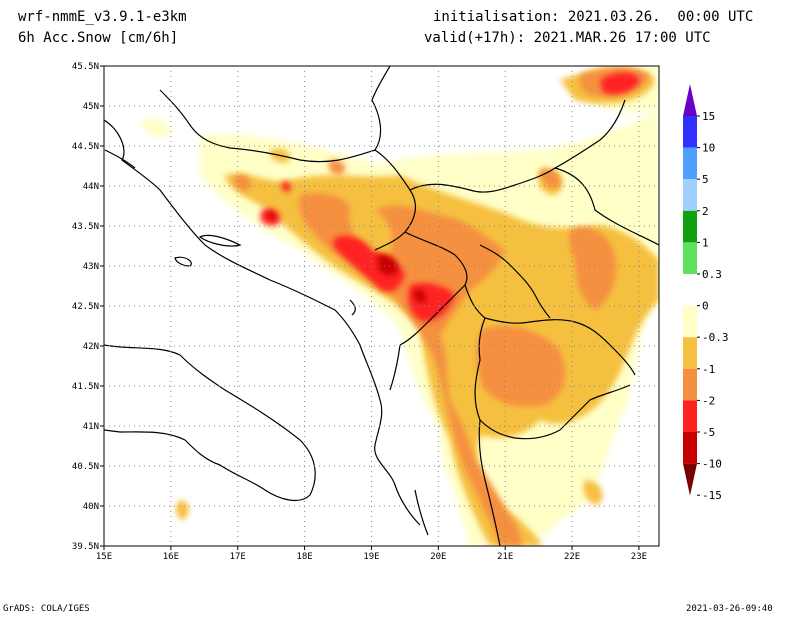 This screenshot has width=800, height=618. What do you see at coordinates (91, 347) in the screenshot?
I see `lat-label: 42N` at bounding box center [91, 347].